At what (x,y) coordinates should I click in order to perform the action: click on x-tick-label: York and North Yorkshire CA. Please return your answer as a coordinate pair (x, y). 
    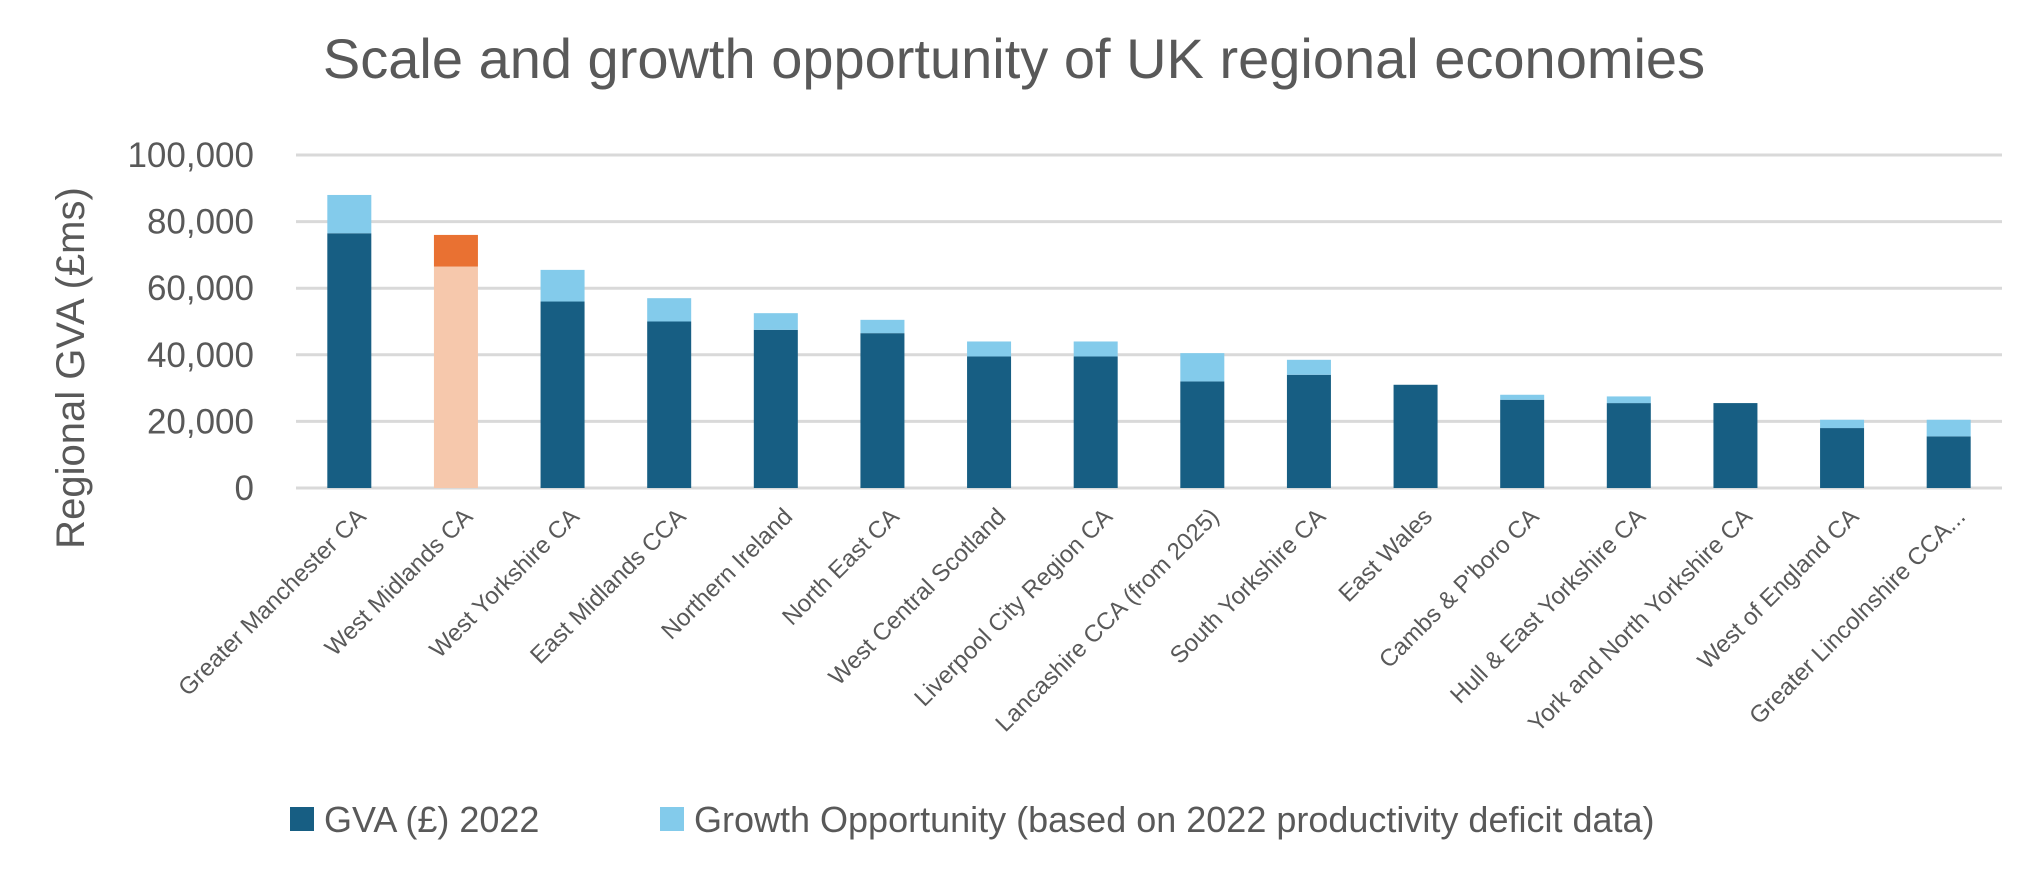
    Looking at the image, I should click on (1640, 620).